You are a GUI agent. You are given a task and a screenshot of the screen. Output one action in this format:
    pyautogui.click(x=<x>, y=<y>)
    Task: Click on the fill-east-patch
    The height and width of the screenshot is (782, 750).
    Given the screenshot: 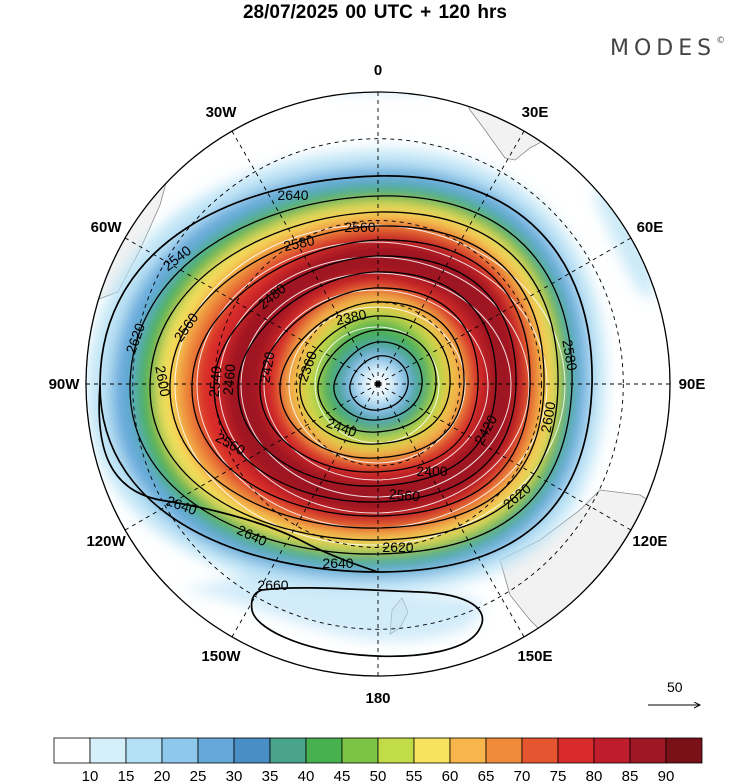 What is the action you would take?
    pyautogui.click(x=625, y=240)
    